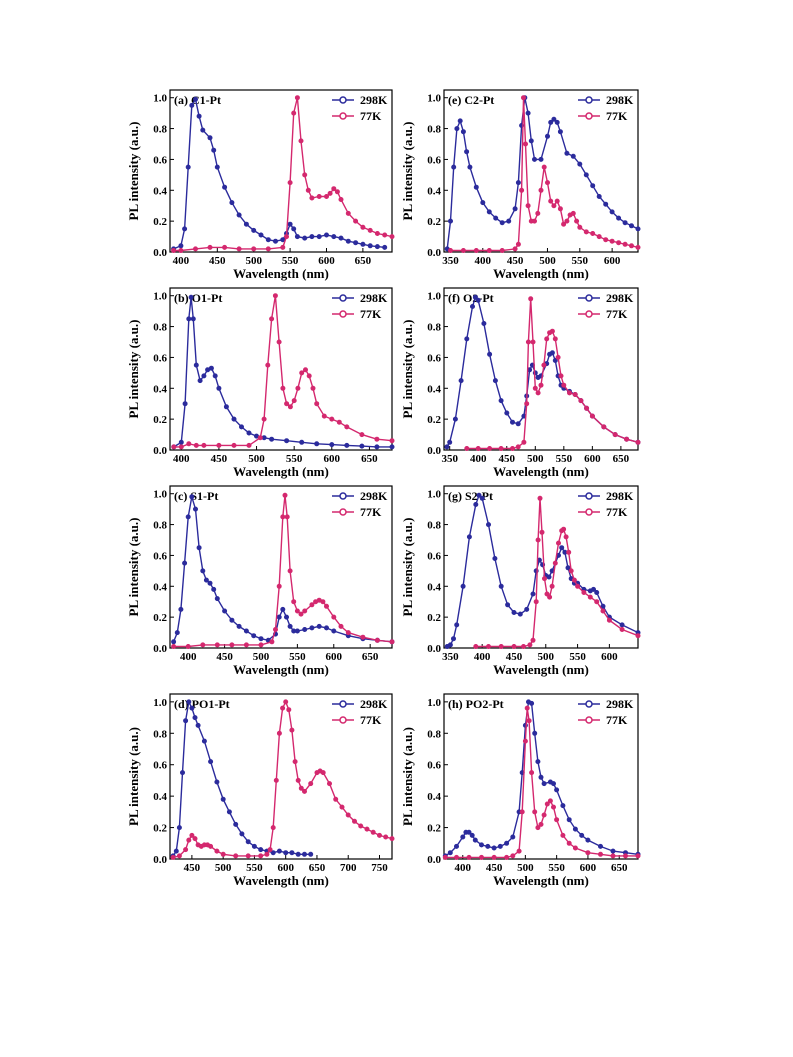 This screenshot has height=1057, width=793. Describe the element at coordinates (181, 261) in the screenshot. I see `x-tick-label: 400` at that location.